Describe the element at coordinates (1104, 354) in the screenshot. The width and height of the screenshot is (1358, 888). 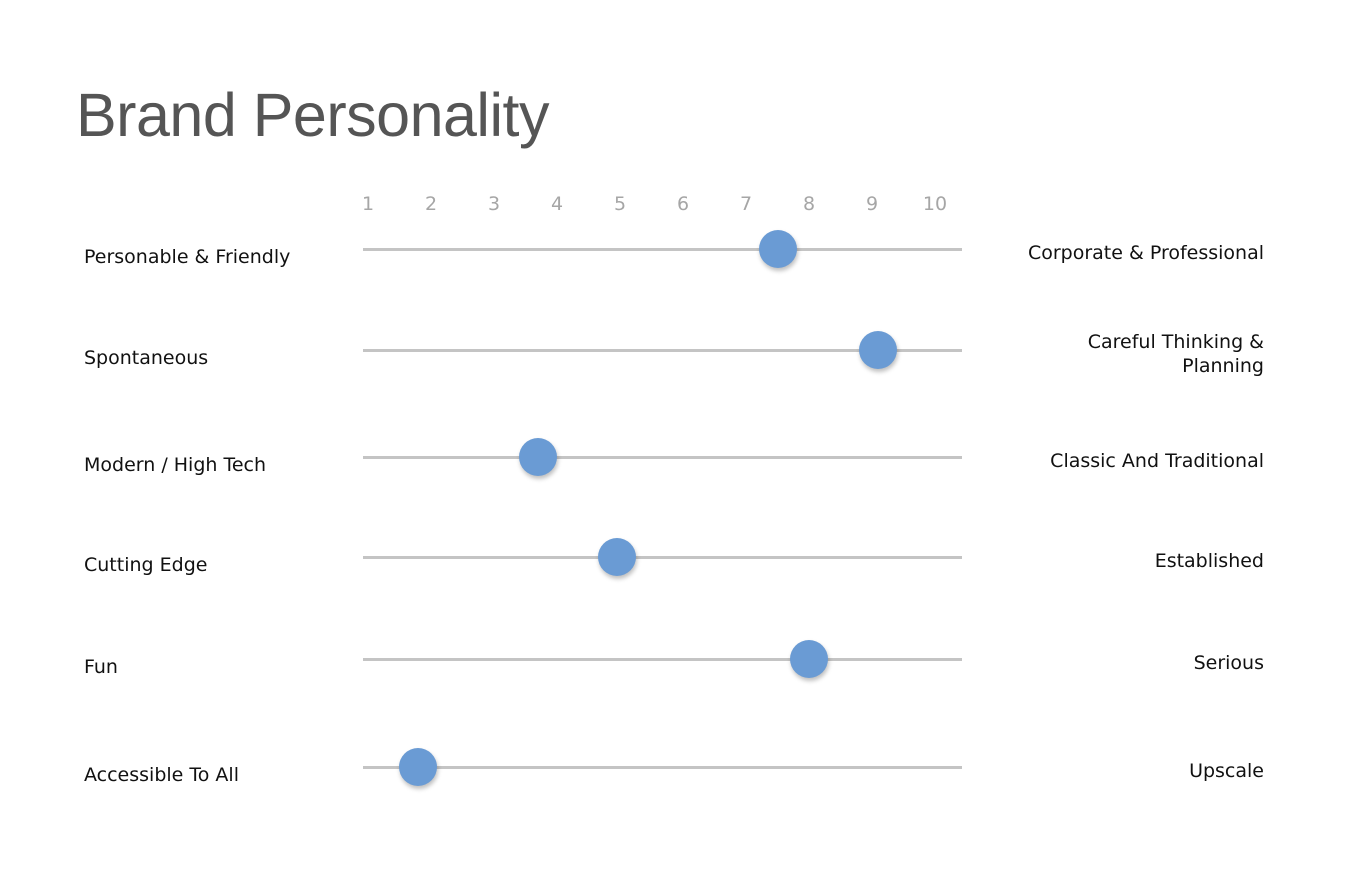
I see `right-label: Careful Thinking & Planning` at that location.